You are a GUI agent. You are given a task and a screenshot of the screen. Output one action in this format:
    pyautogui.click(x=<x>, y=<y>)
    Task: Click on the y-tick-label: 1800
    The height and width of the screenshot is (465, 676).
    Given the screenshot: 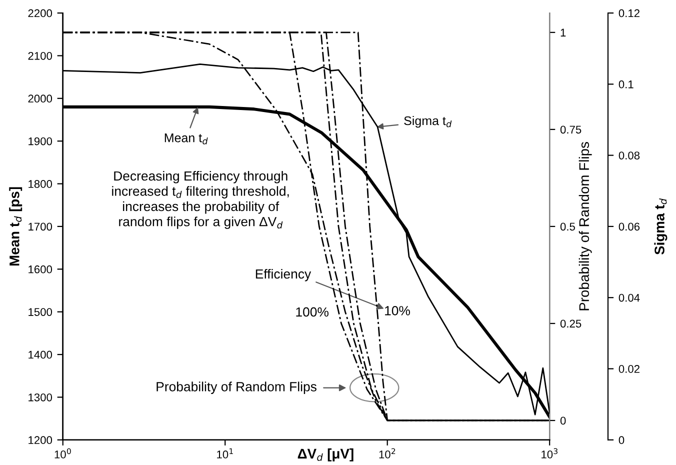 What is the action you would take?
    pyautogui.click(x=40, y=184)
    